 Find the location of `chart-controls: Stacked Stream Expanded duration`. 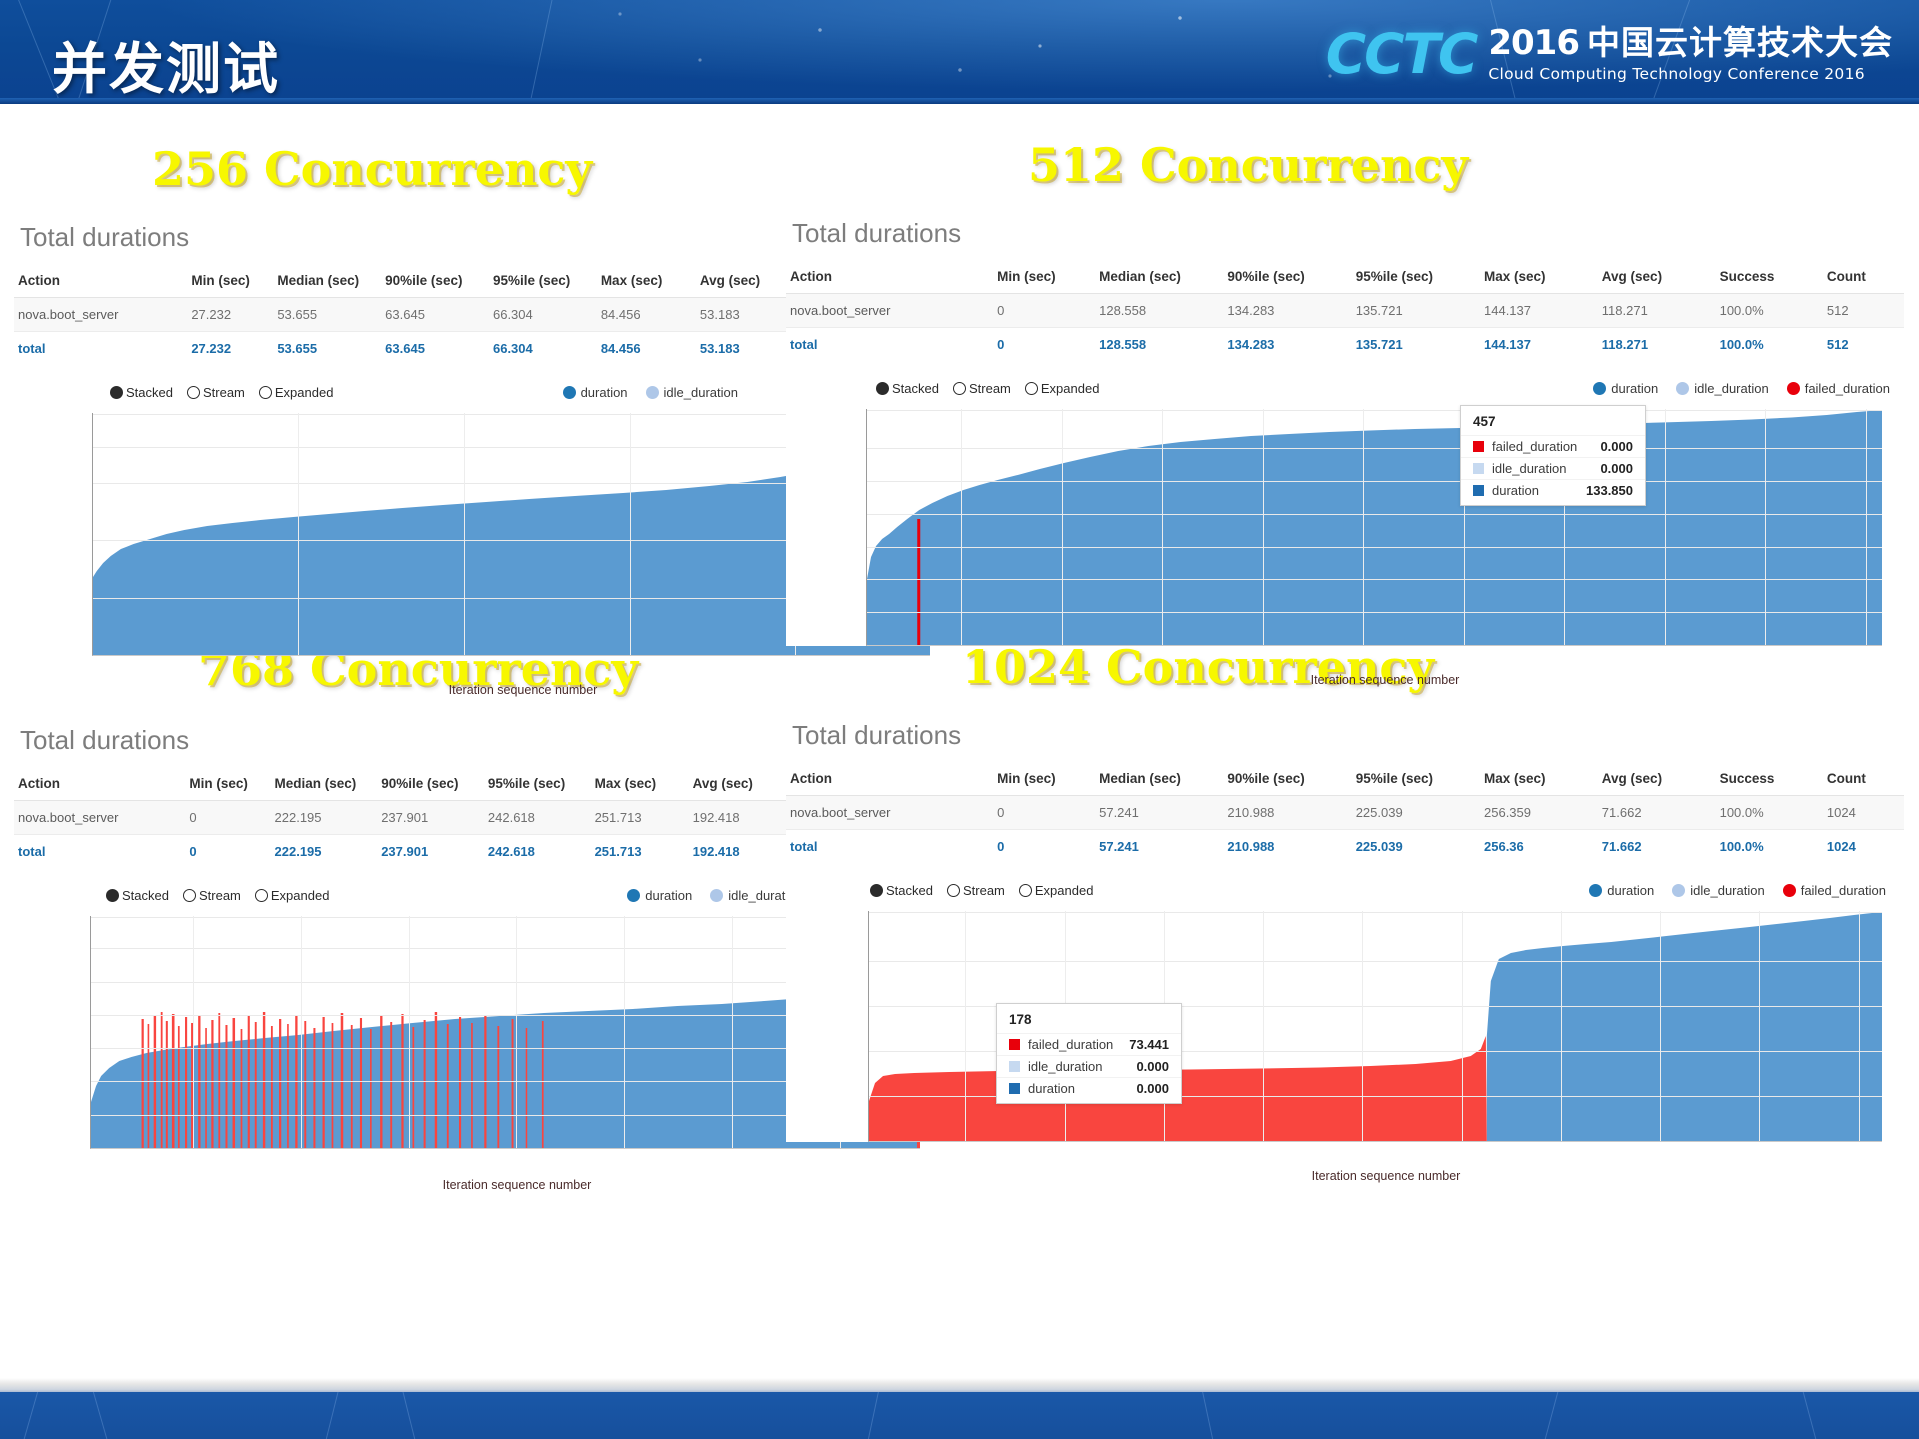

chart-controls: Stacked Stream Expanded duration is located at coordinates (1345, 388).